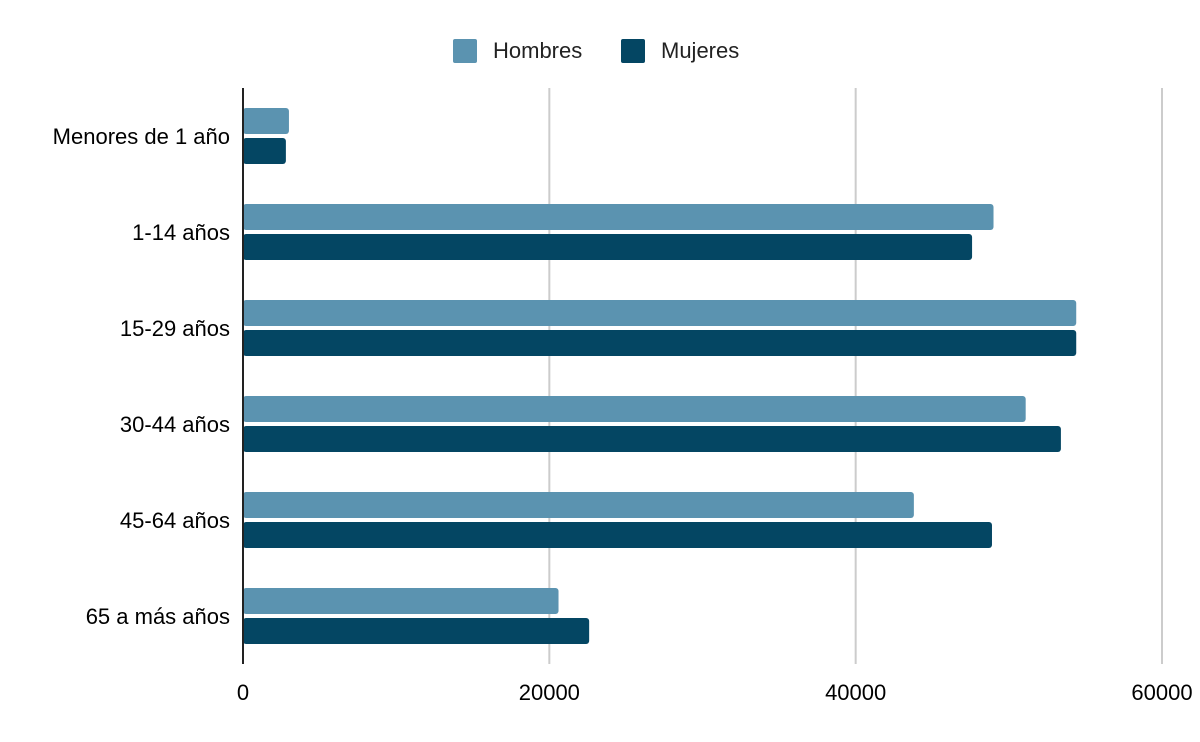 This screenshot has width=1200, height=742. What do you see at coordinates (141, 136) in the screenshot?
I see `category-label: Menores de 1 año` at bounding box center [141, 136].